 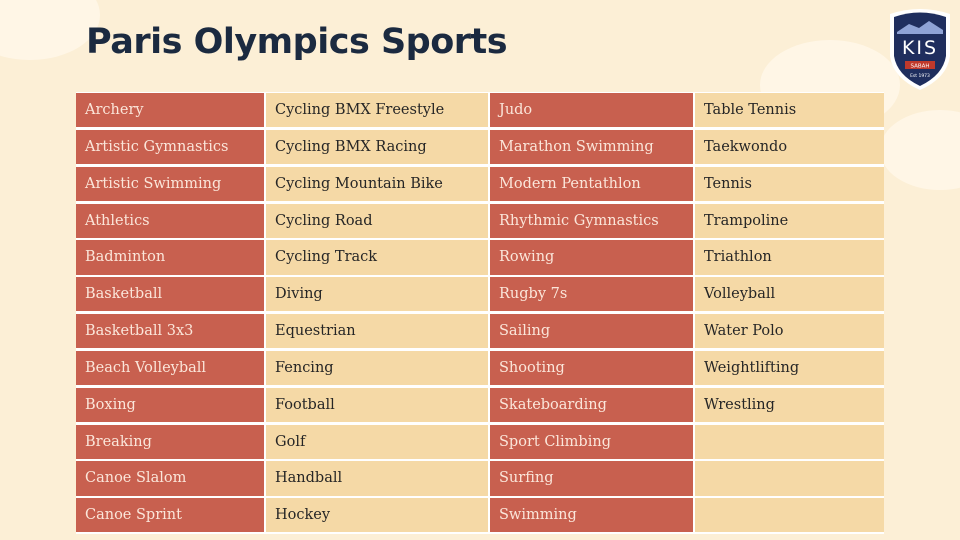 What do you see at coordinates (789, 220) in the screenshot?
I see `sport-cell: Trampoline` at bounding box center [789, 220].